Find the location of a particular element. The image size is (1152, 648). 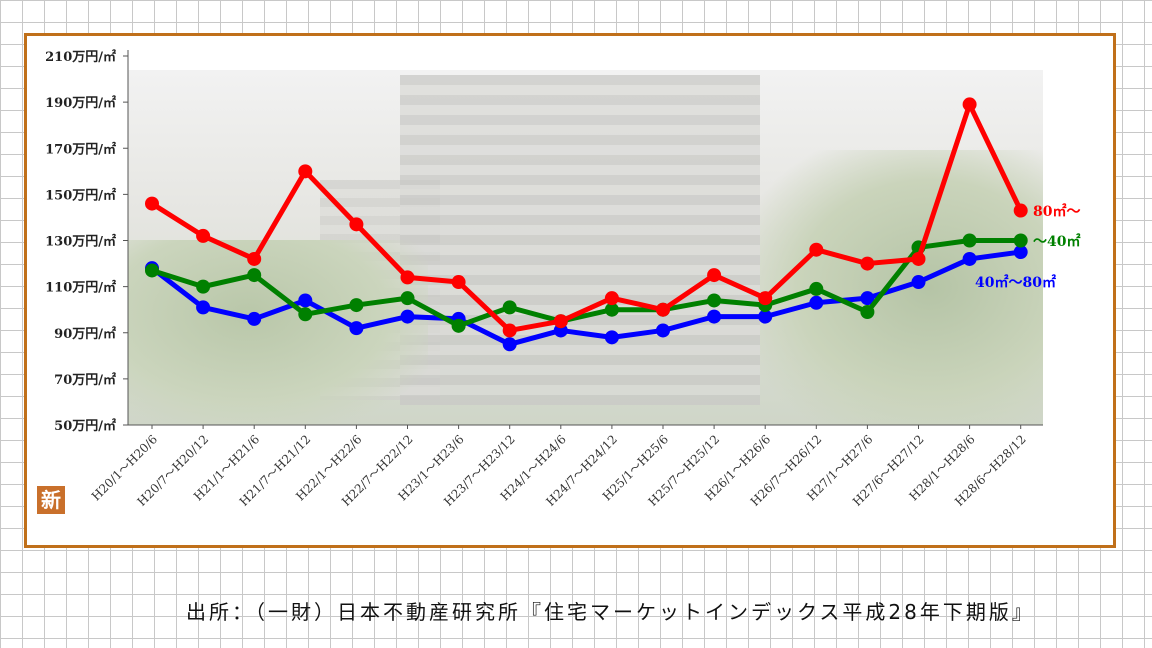

y-tick-label: 130万円/㎡ is located at coordinates (80, 242).